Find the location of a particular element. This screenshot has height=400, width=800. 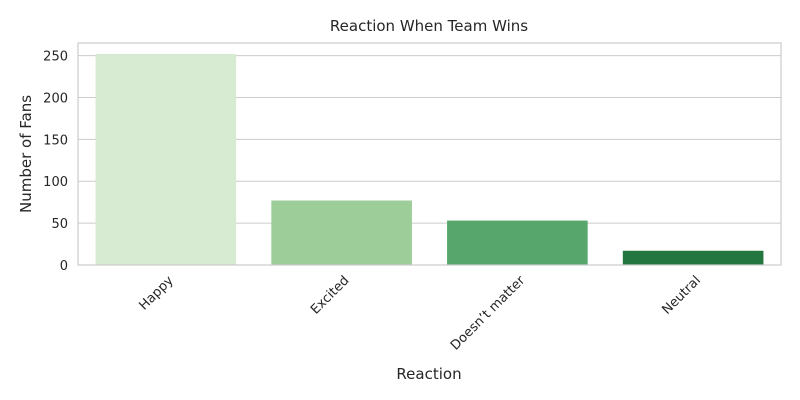

y-tick-label: 50 is located at coordinates (59, 224).